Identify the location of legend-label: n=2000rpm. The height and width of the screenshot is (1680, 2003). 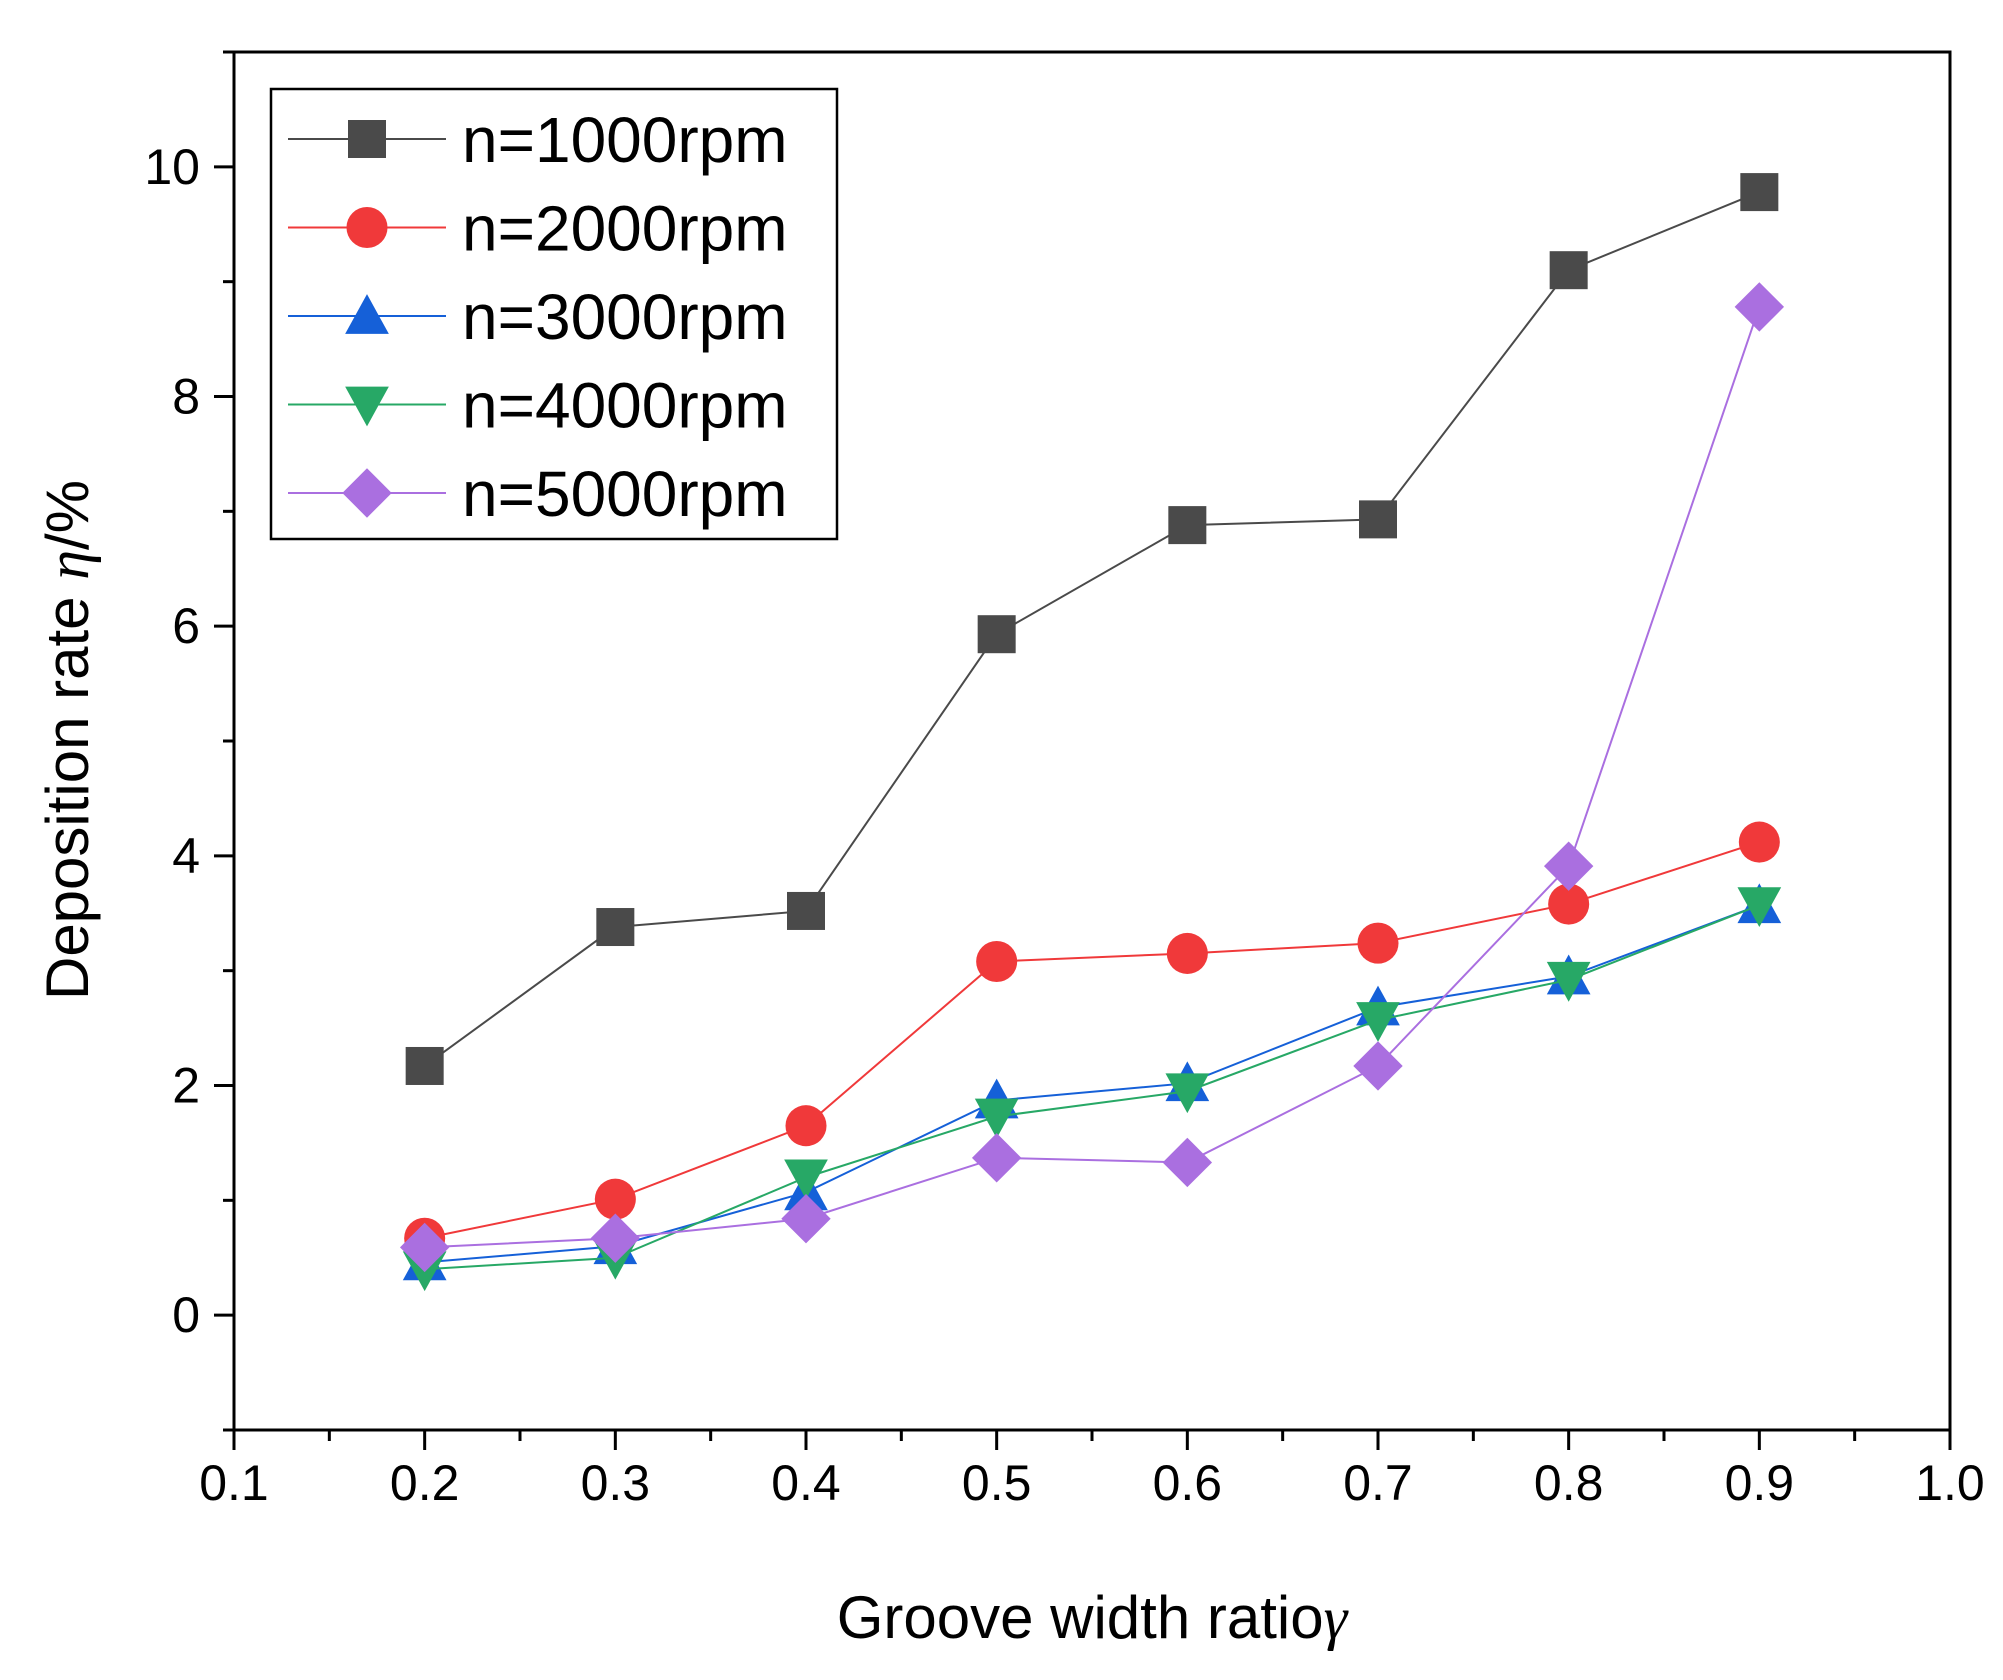
(625, 229).